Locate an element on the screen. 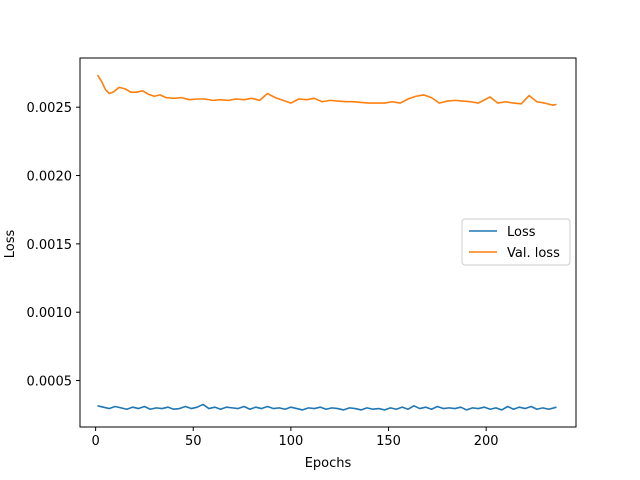 The image size is (640, 480). x-tick-label: 50 is located at coordinates (193, 441).